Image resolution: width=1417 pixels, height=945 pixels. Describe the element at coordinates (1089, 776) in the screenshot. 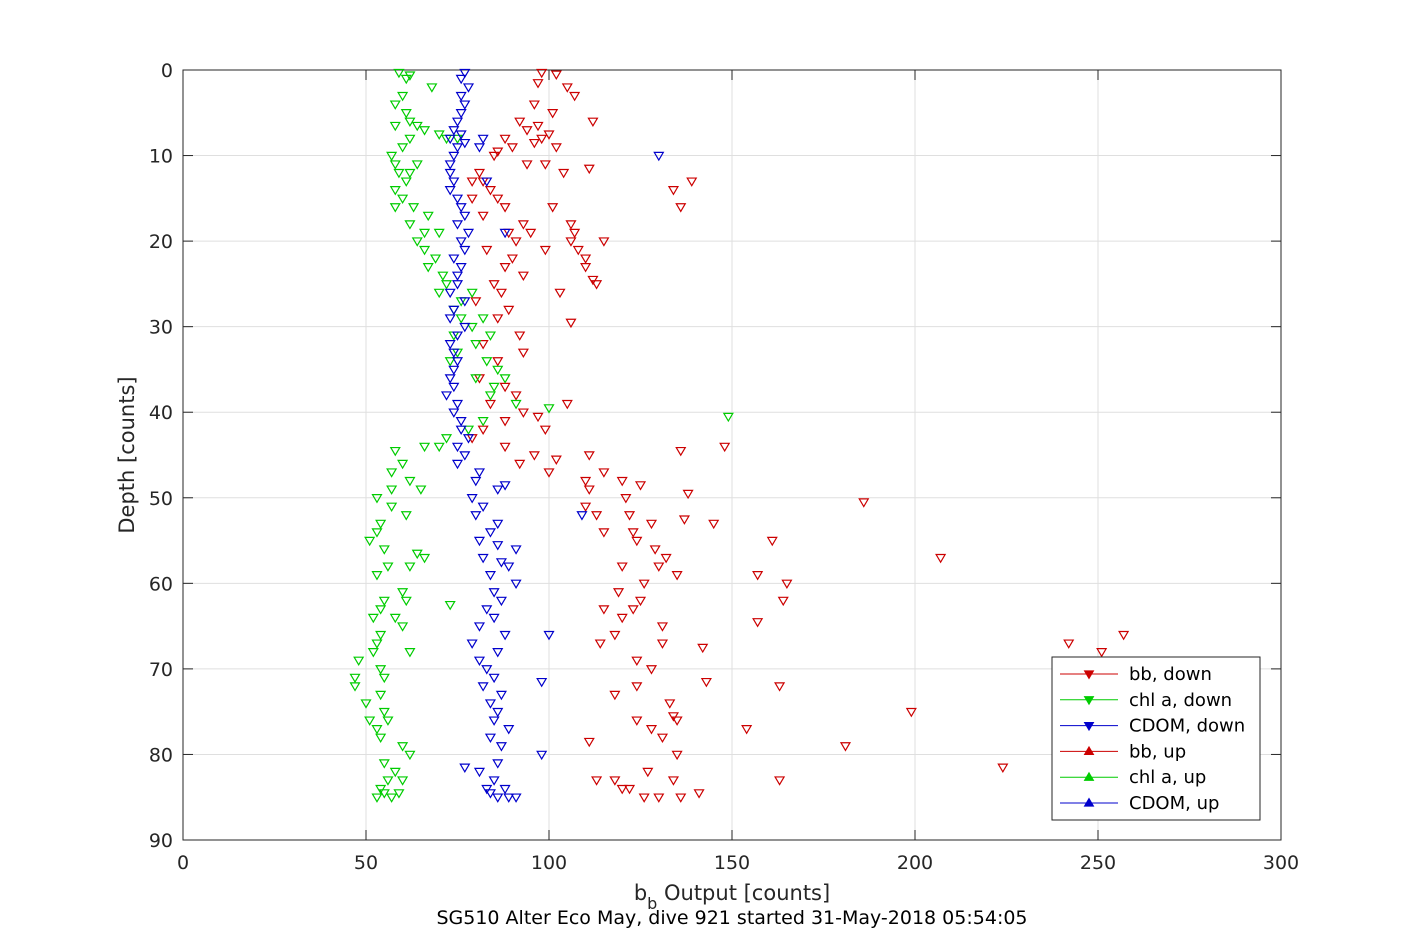

I see `legend-marker-chl-a-up` at that location.